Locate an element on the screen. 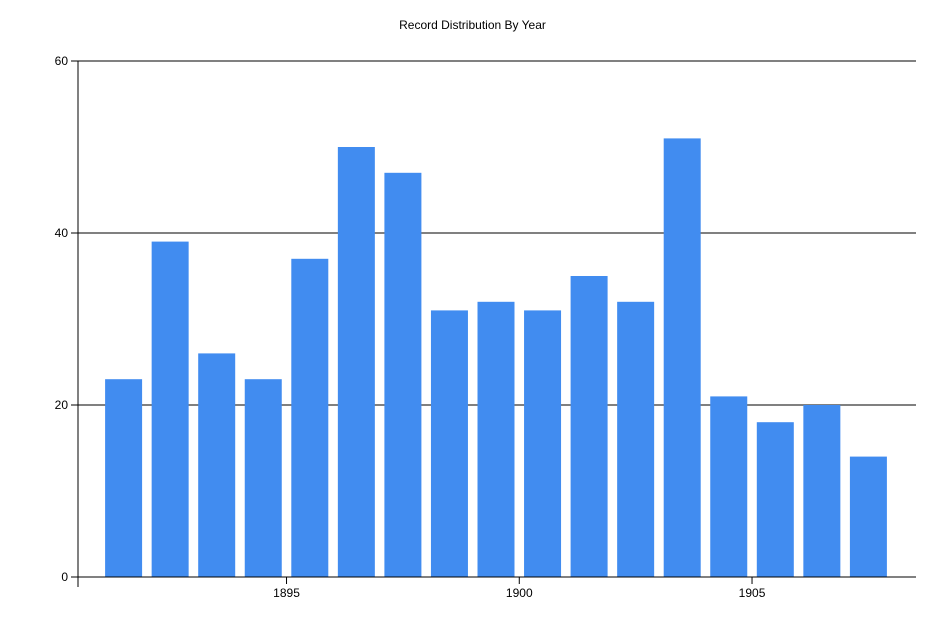  y-tick-label: 0 is located at coordinates (64, 577).